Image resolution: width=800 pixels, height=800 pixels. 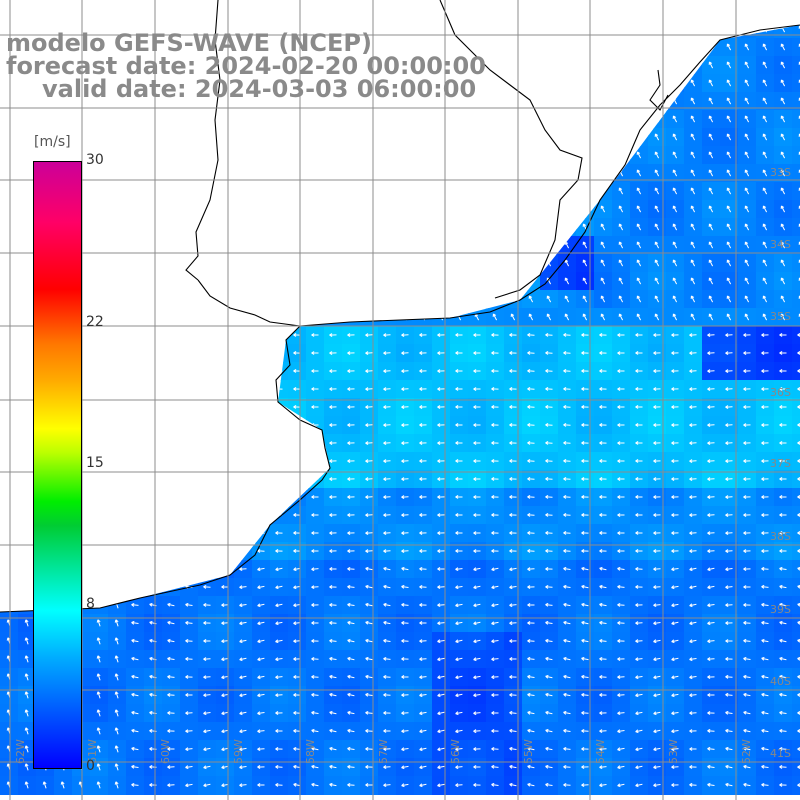 What do you see at coordinates (528, 751) in the screenshot?
I see `longitude-label: 55W` at bounding box center [528, 751].